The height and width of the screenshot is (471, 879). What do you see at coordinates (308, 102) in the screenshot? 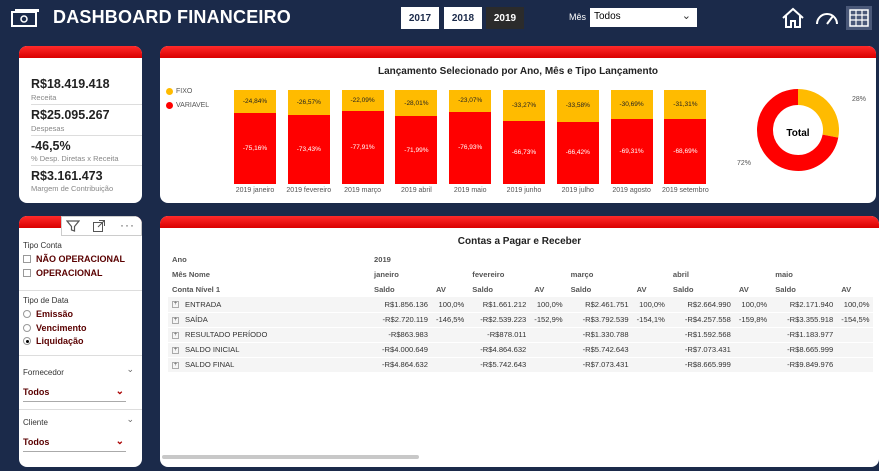
I see `bar-segment-fixo: -26,57%` at bounding box center [308, 102].